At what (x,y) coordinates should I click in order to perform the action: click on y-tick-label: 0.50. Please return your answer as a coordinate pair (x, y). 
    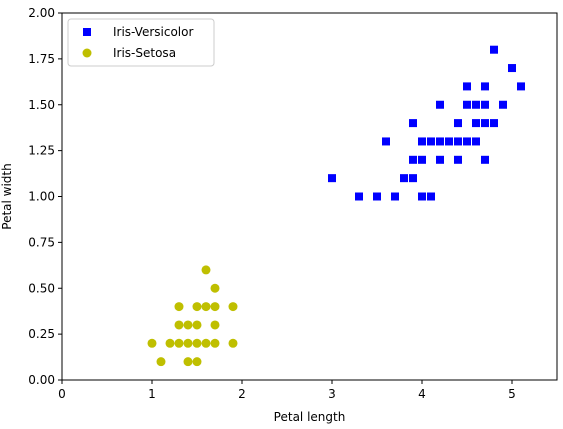
    Looking at the image, I should click on (41, 288).